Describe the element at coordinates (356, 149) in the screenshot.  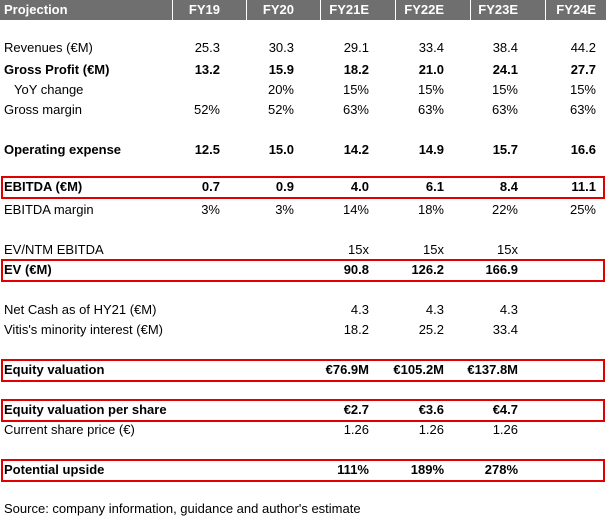
I see `row-value: 14.2` at that location.